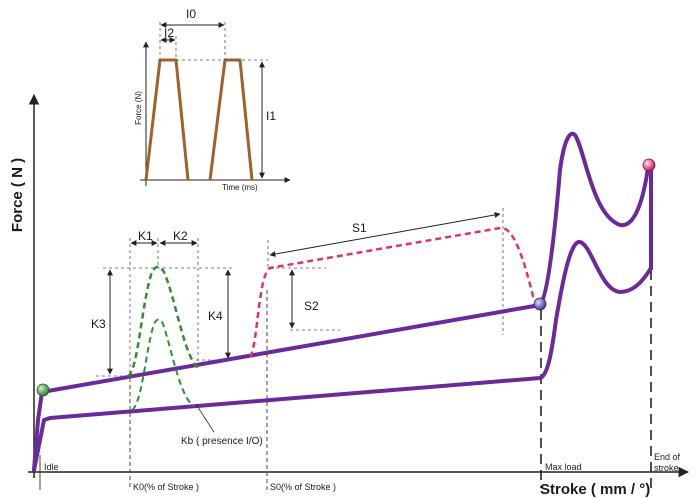 The image size is (695, 498). I want to click on inset-i1-label: I1, so click(271, 116).